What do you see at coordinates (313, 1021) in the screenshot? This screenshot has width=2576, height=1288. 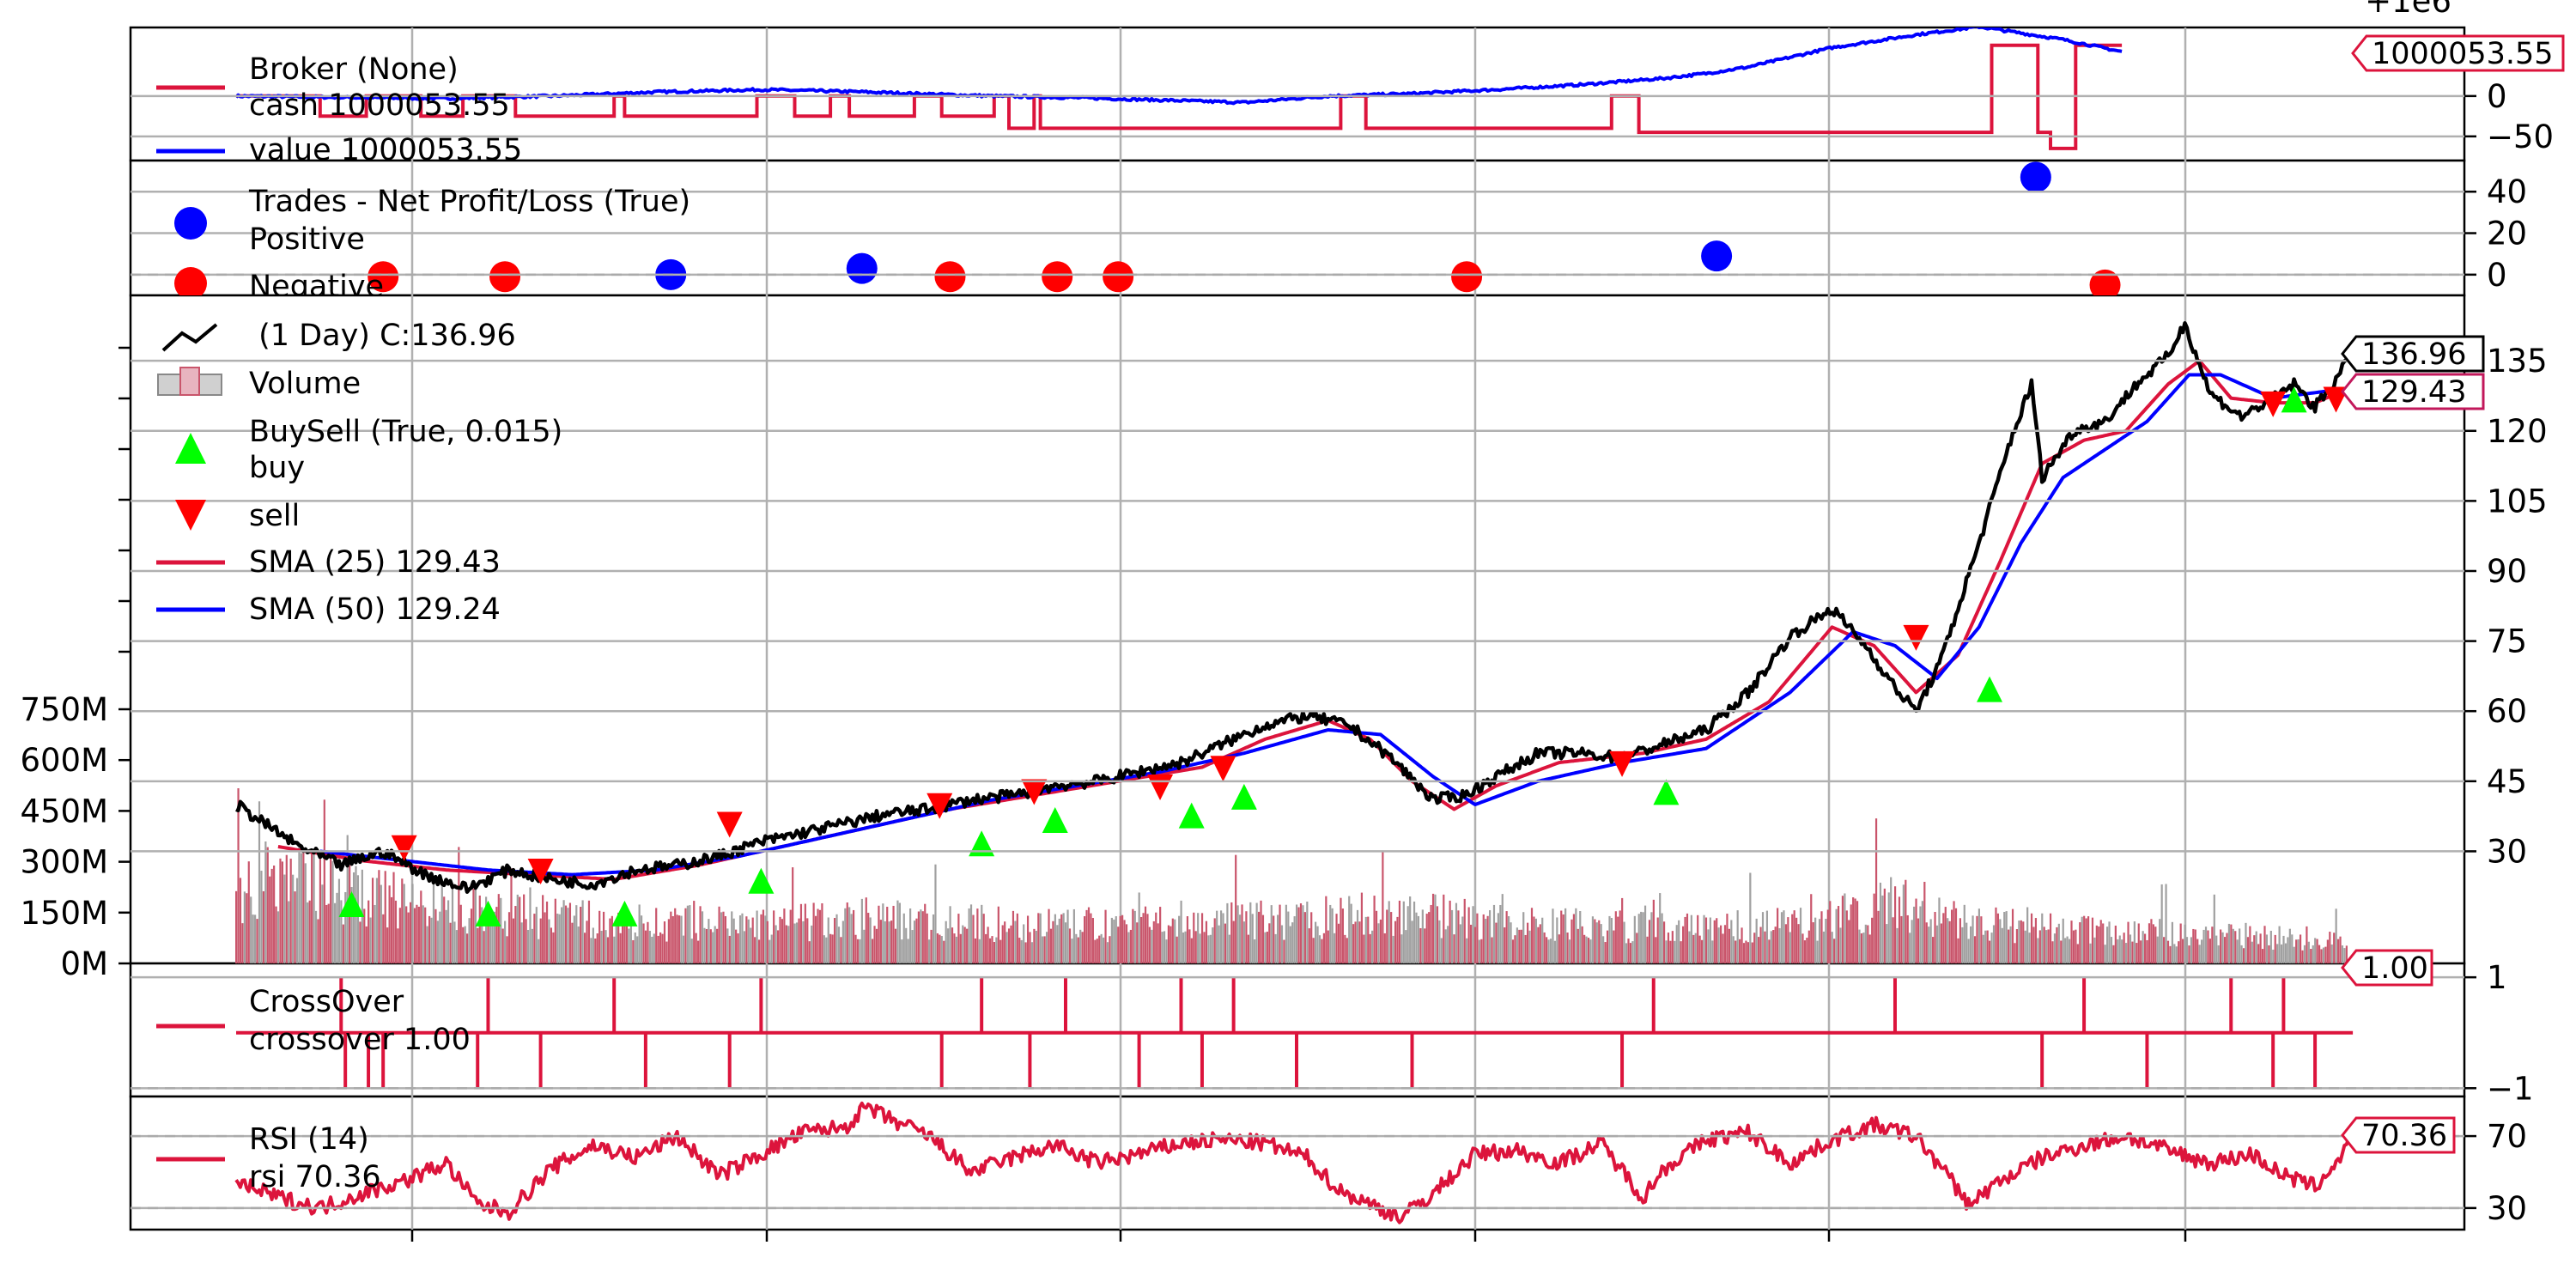 I see `crossover-legend: CrossOver crossover 1.00` at bounding box center [313, 1021].